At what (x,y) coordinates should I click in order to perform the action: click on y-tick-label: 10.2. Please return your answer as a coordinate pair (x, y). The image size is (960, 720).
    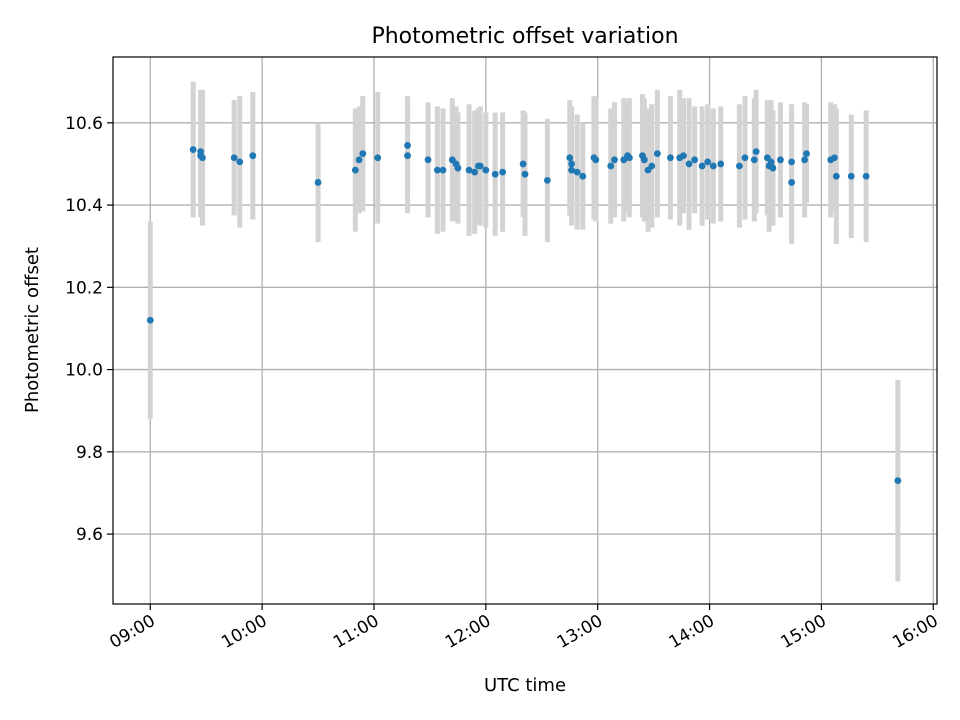
    Looking at the image, I should click on (84, 288).